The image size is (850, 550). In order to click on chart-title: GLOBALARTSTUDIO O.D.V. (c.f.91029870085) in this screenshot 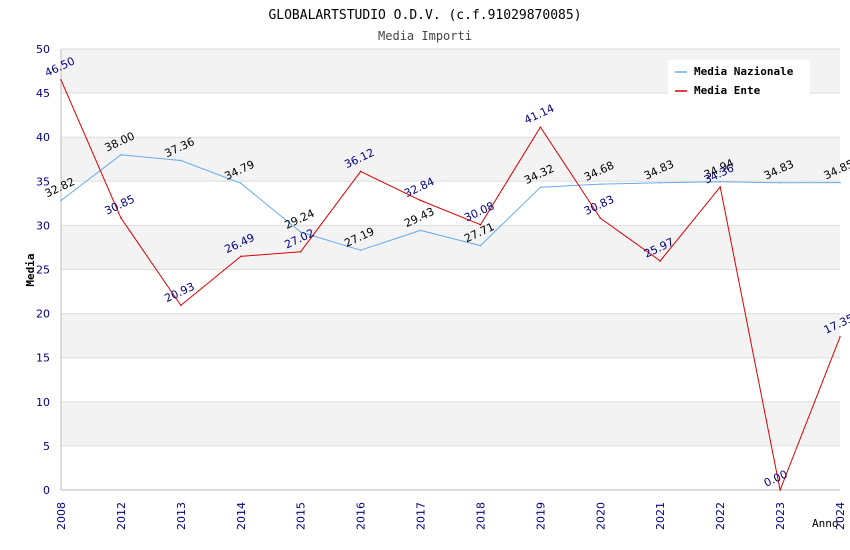, I will do `click(424, 15)`.